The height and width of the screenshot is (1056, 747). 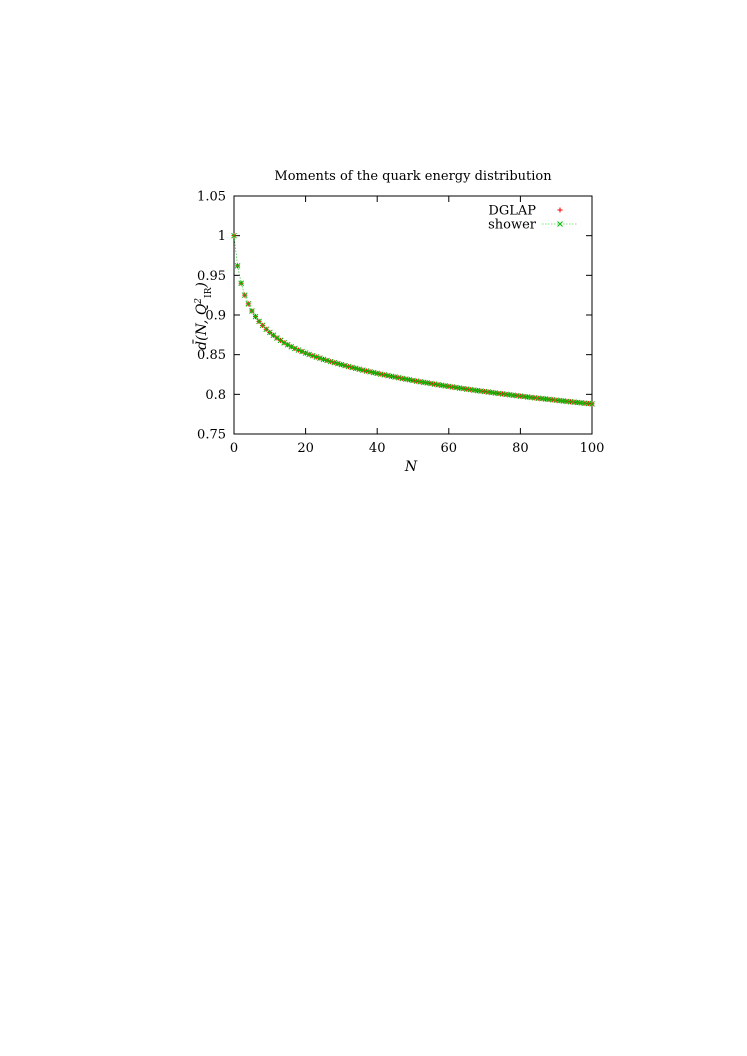 What do you see at coordinates (512, 211) in the screenshot?
I see `legend-label-dglap: DGLAP` at bounding box center [512, 211].